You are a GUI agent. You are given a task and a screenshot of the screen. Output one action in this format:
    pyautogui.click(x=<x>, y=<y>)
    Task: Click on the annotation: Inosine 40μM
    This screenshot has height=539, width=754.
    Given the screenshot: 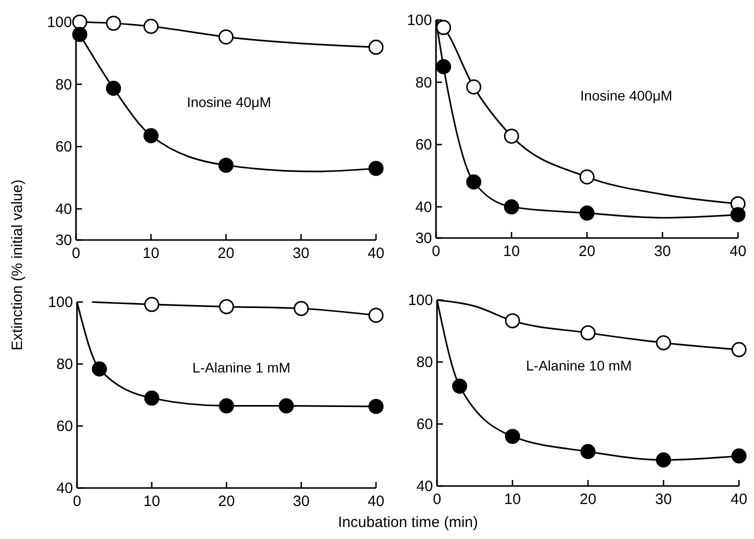 What is the action you would take?
    pyautogui.click(x=229, y=102)
    